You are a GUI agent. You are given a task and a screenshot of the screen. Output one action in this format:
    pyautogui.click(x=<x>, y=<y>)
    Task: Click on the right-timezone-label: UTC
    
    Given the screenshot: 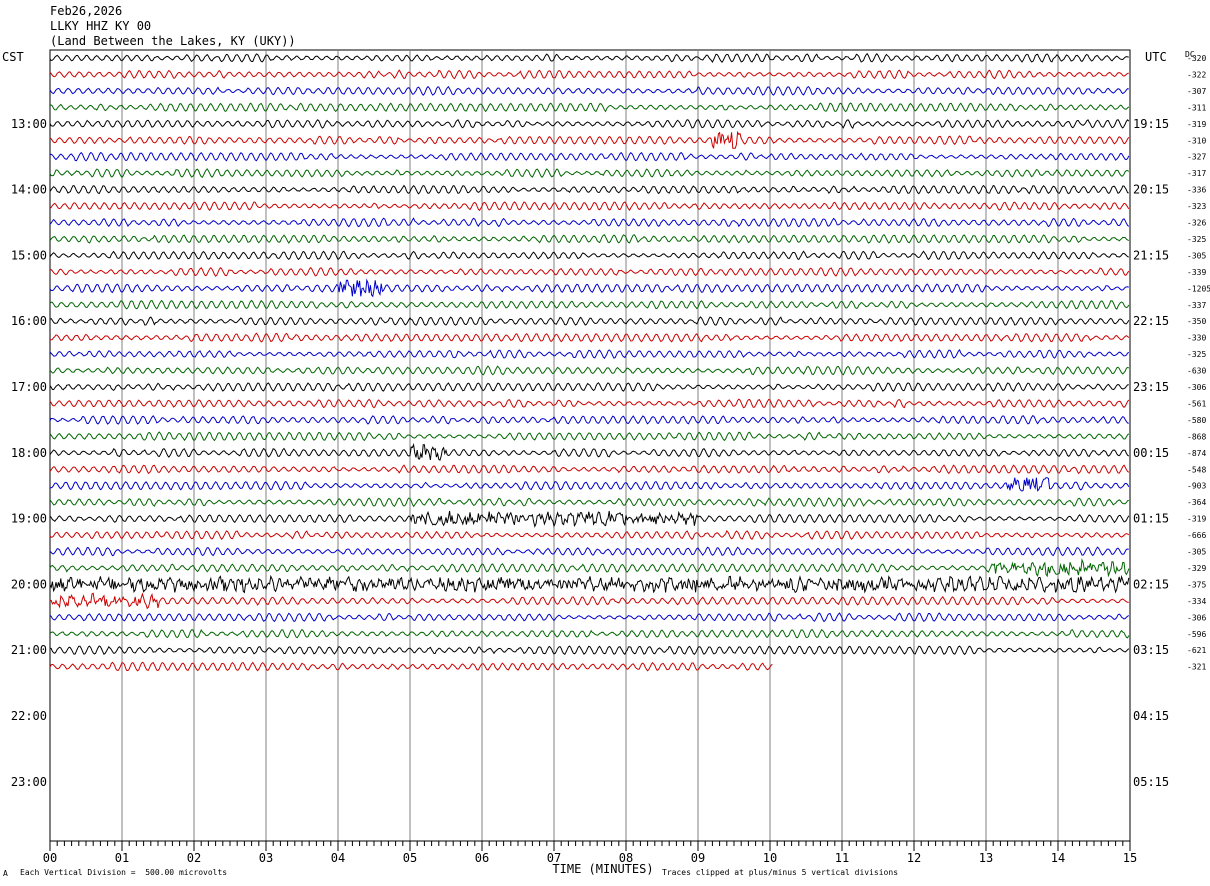 What is the action you would take?
    pyautogui.click(x=1156, y=57)
    